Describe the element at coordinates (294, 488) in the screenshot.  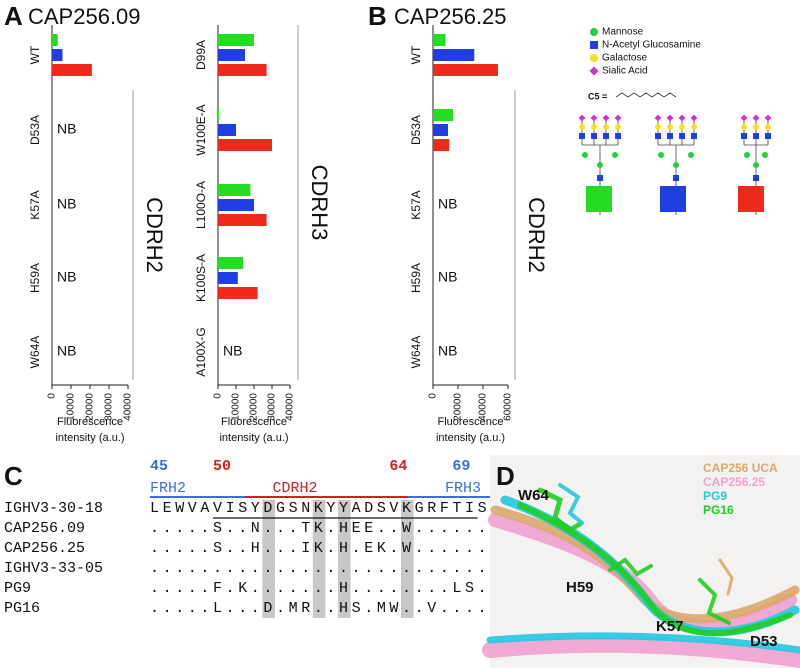
I see `region-label: CDRH2` at that location.